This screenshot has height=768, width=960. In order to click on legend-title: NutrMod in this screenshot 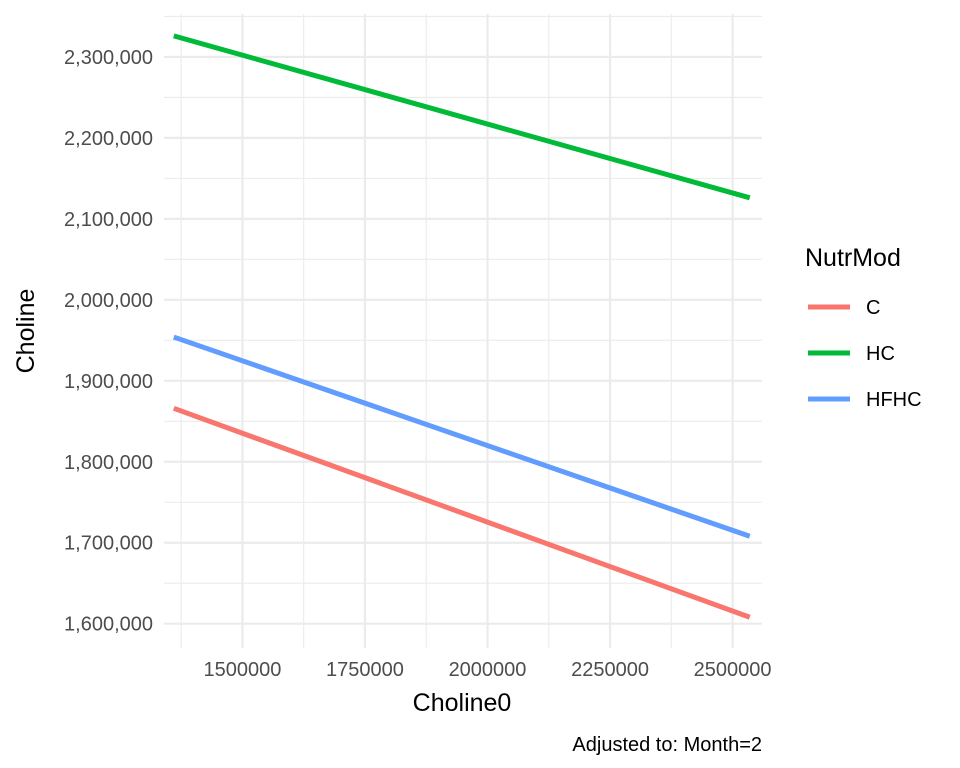, I will do `click(853, 258)`.